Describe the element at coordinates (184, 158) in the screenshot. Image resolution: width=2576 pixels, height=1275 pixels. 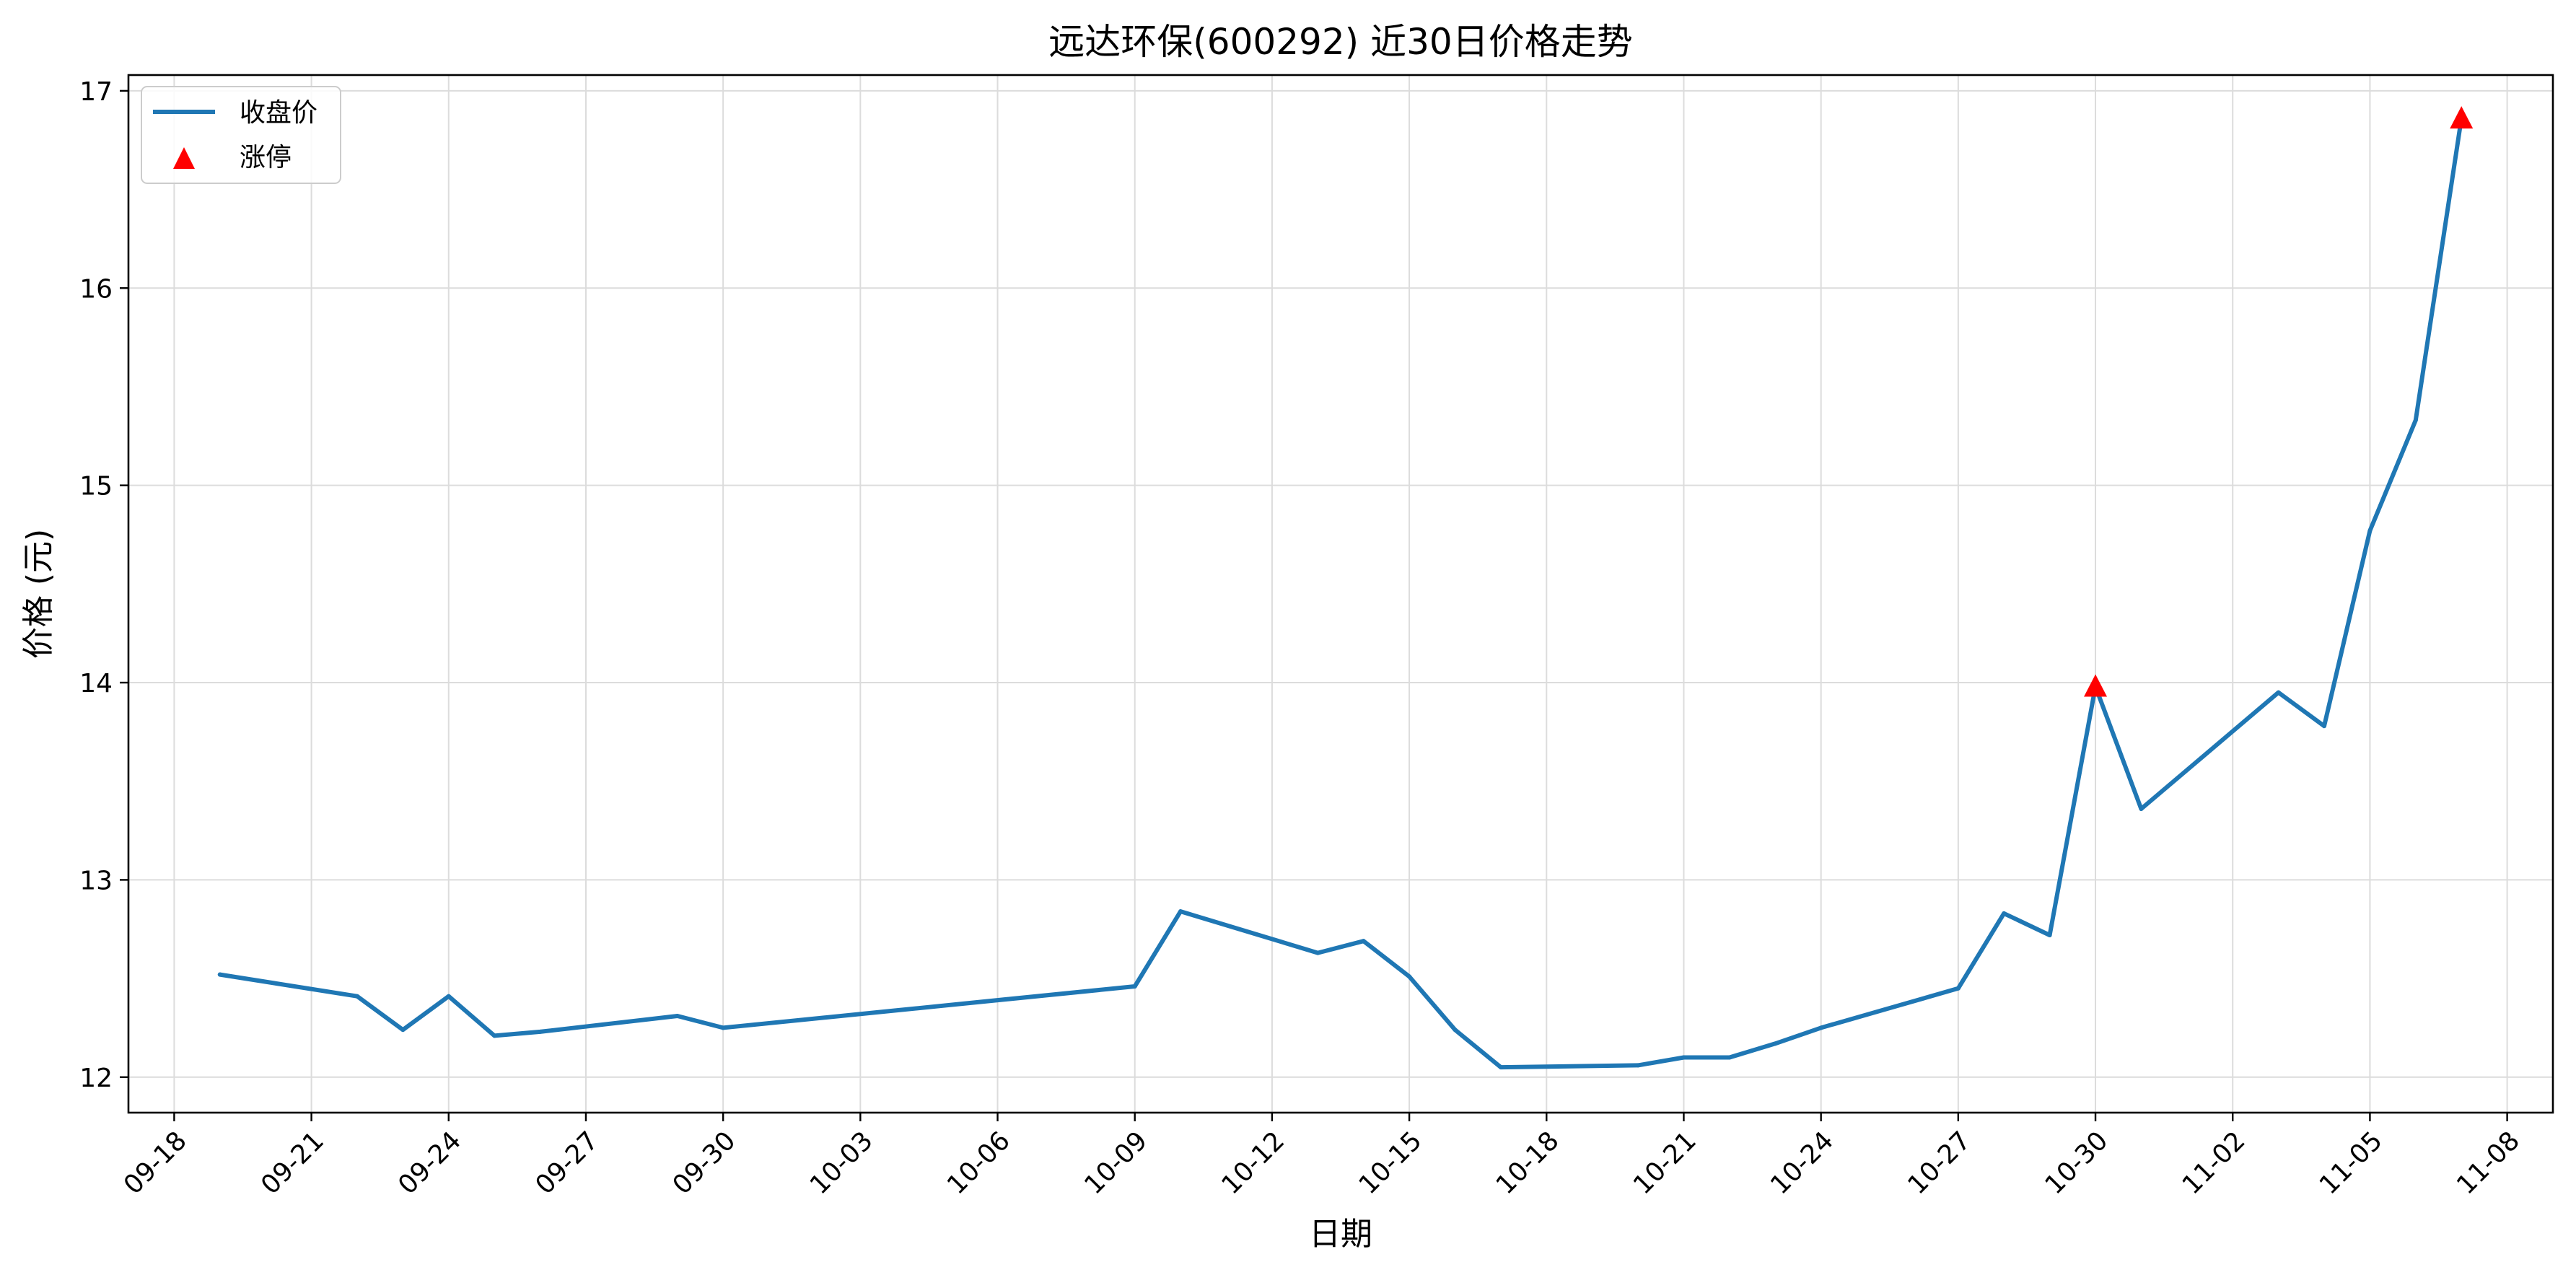
I see `legend-triangle-icon` at that location.